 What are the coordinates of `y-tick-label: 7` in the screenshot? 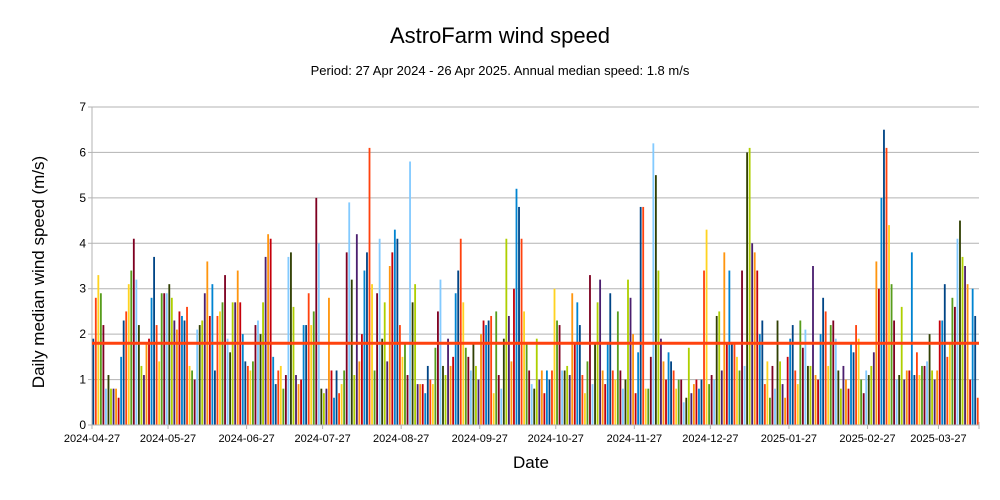 It's located at (82, 107).